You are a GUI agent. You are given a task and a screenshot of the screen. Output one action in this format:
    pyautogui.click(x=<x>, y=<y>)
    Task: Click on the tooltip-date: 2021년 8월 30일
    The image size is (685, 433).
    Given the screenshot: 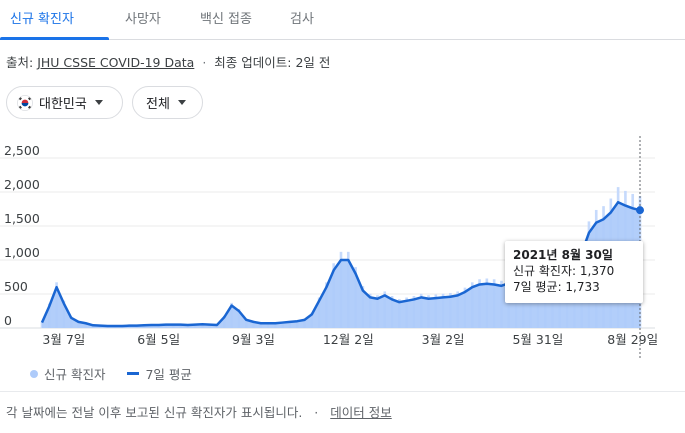 What is the action you would take?
    pyautogui.click(x=563, y=255)
    